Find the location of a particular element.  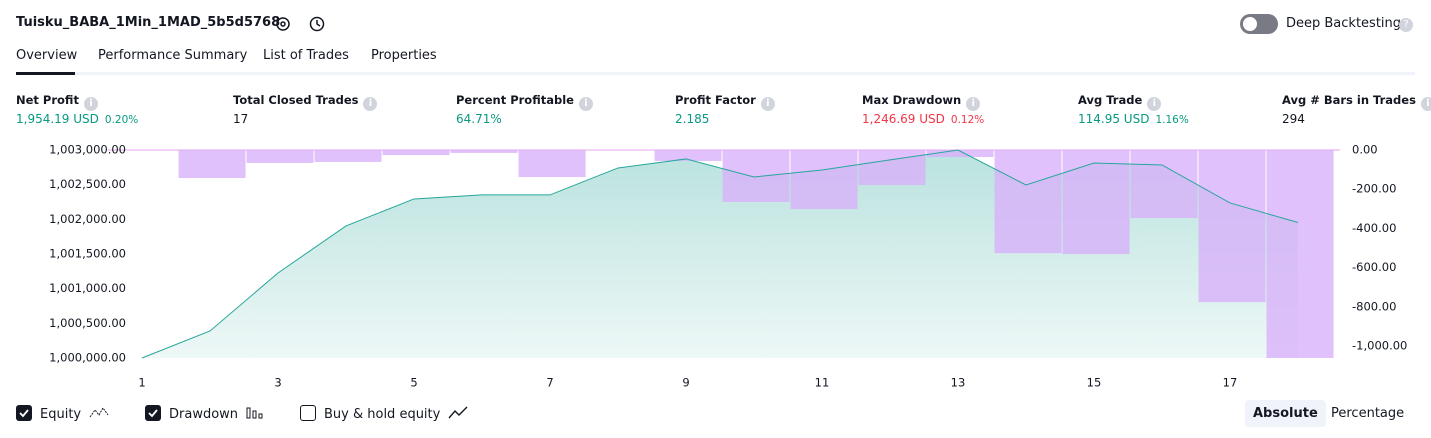

metric-label: Max Drawdown i is located at coordinates (921, 102).